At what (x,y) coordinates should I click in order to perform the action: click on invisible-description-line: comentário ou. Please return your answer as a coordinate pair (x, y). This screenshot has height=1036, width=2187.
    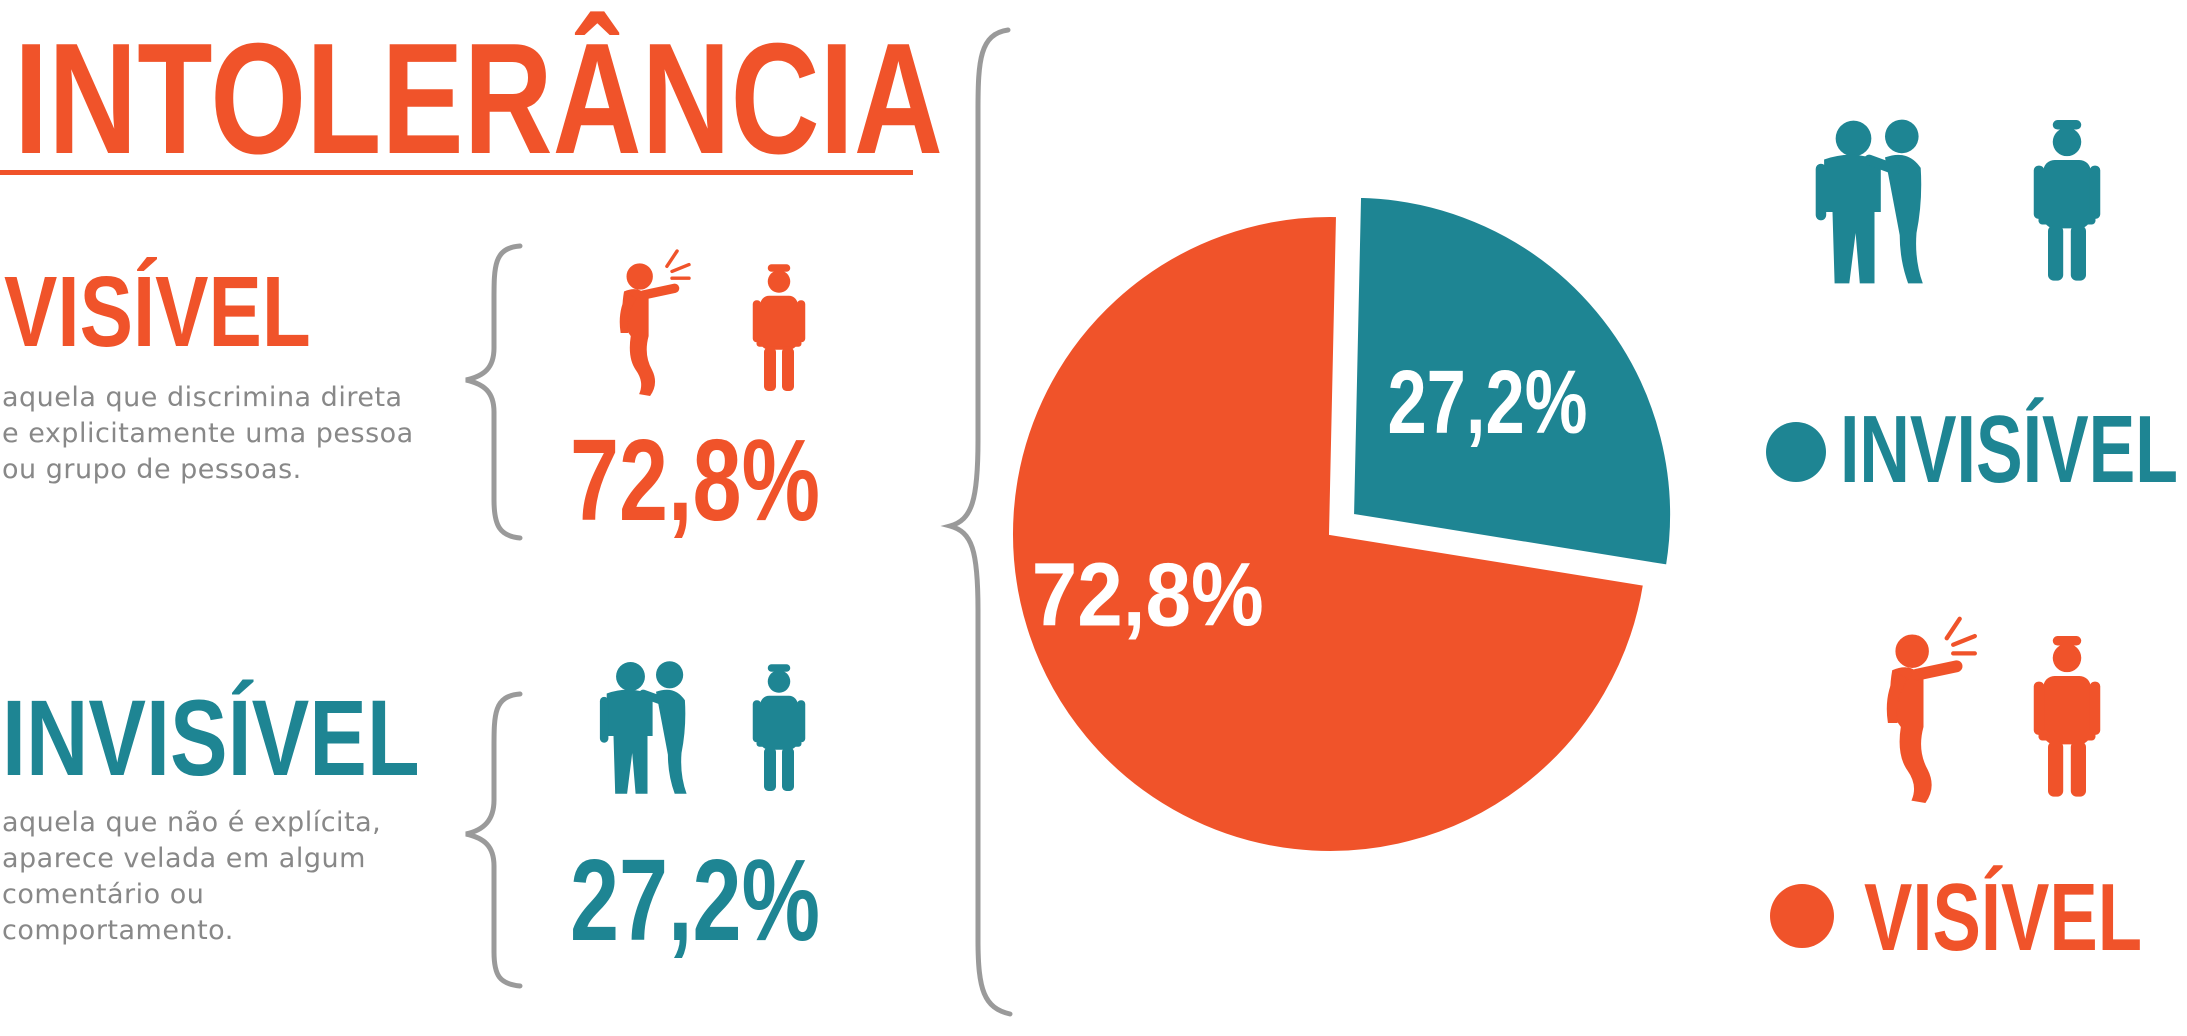
    Looking at the image, I should click on (103, 894).